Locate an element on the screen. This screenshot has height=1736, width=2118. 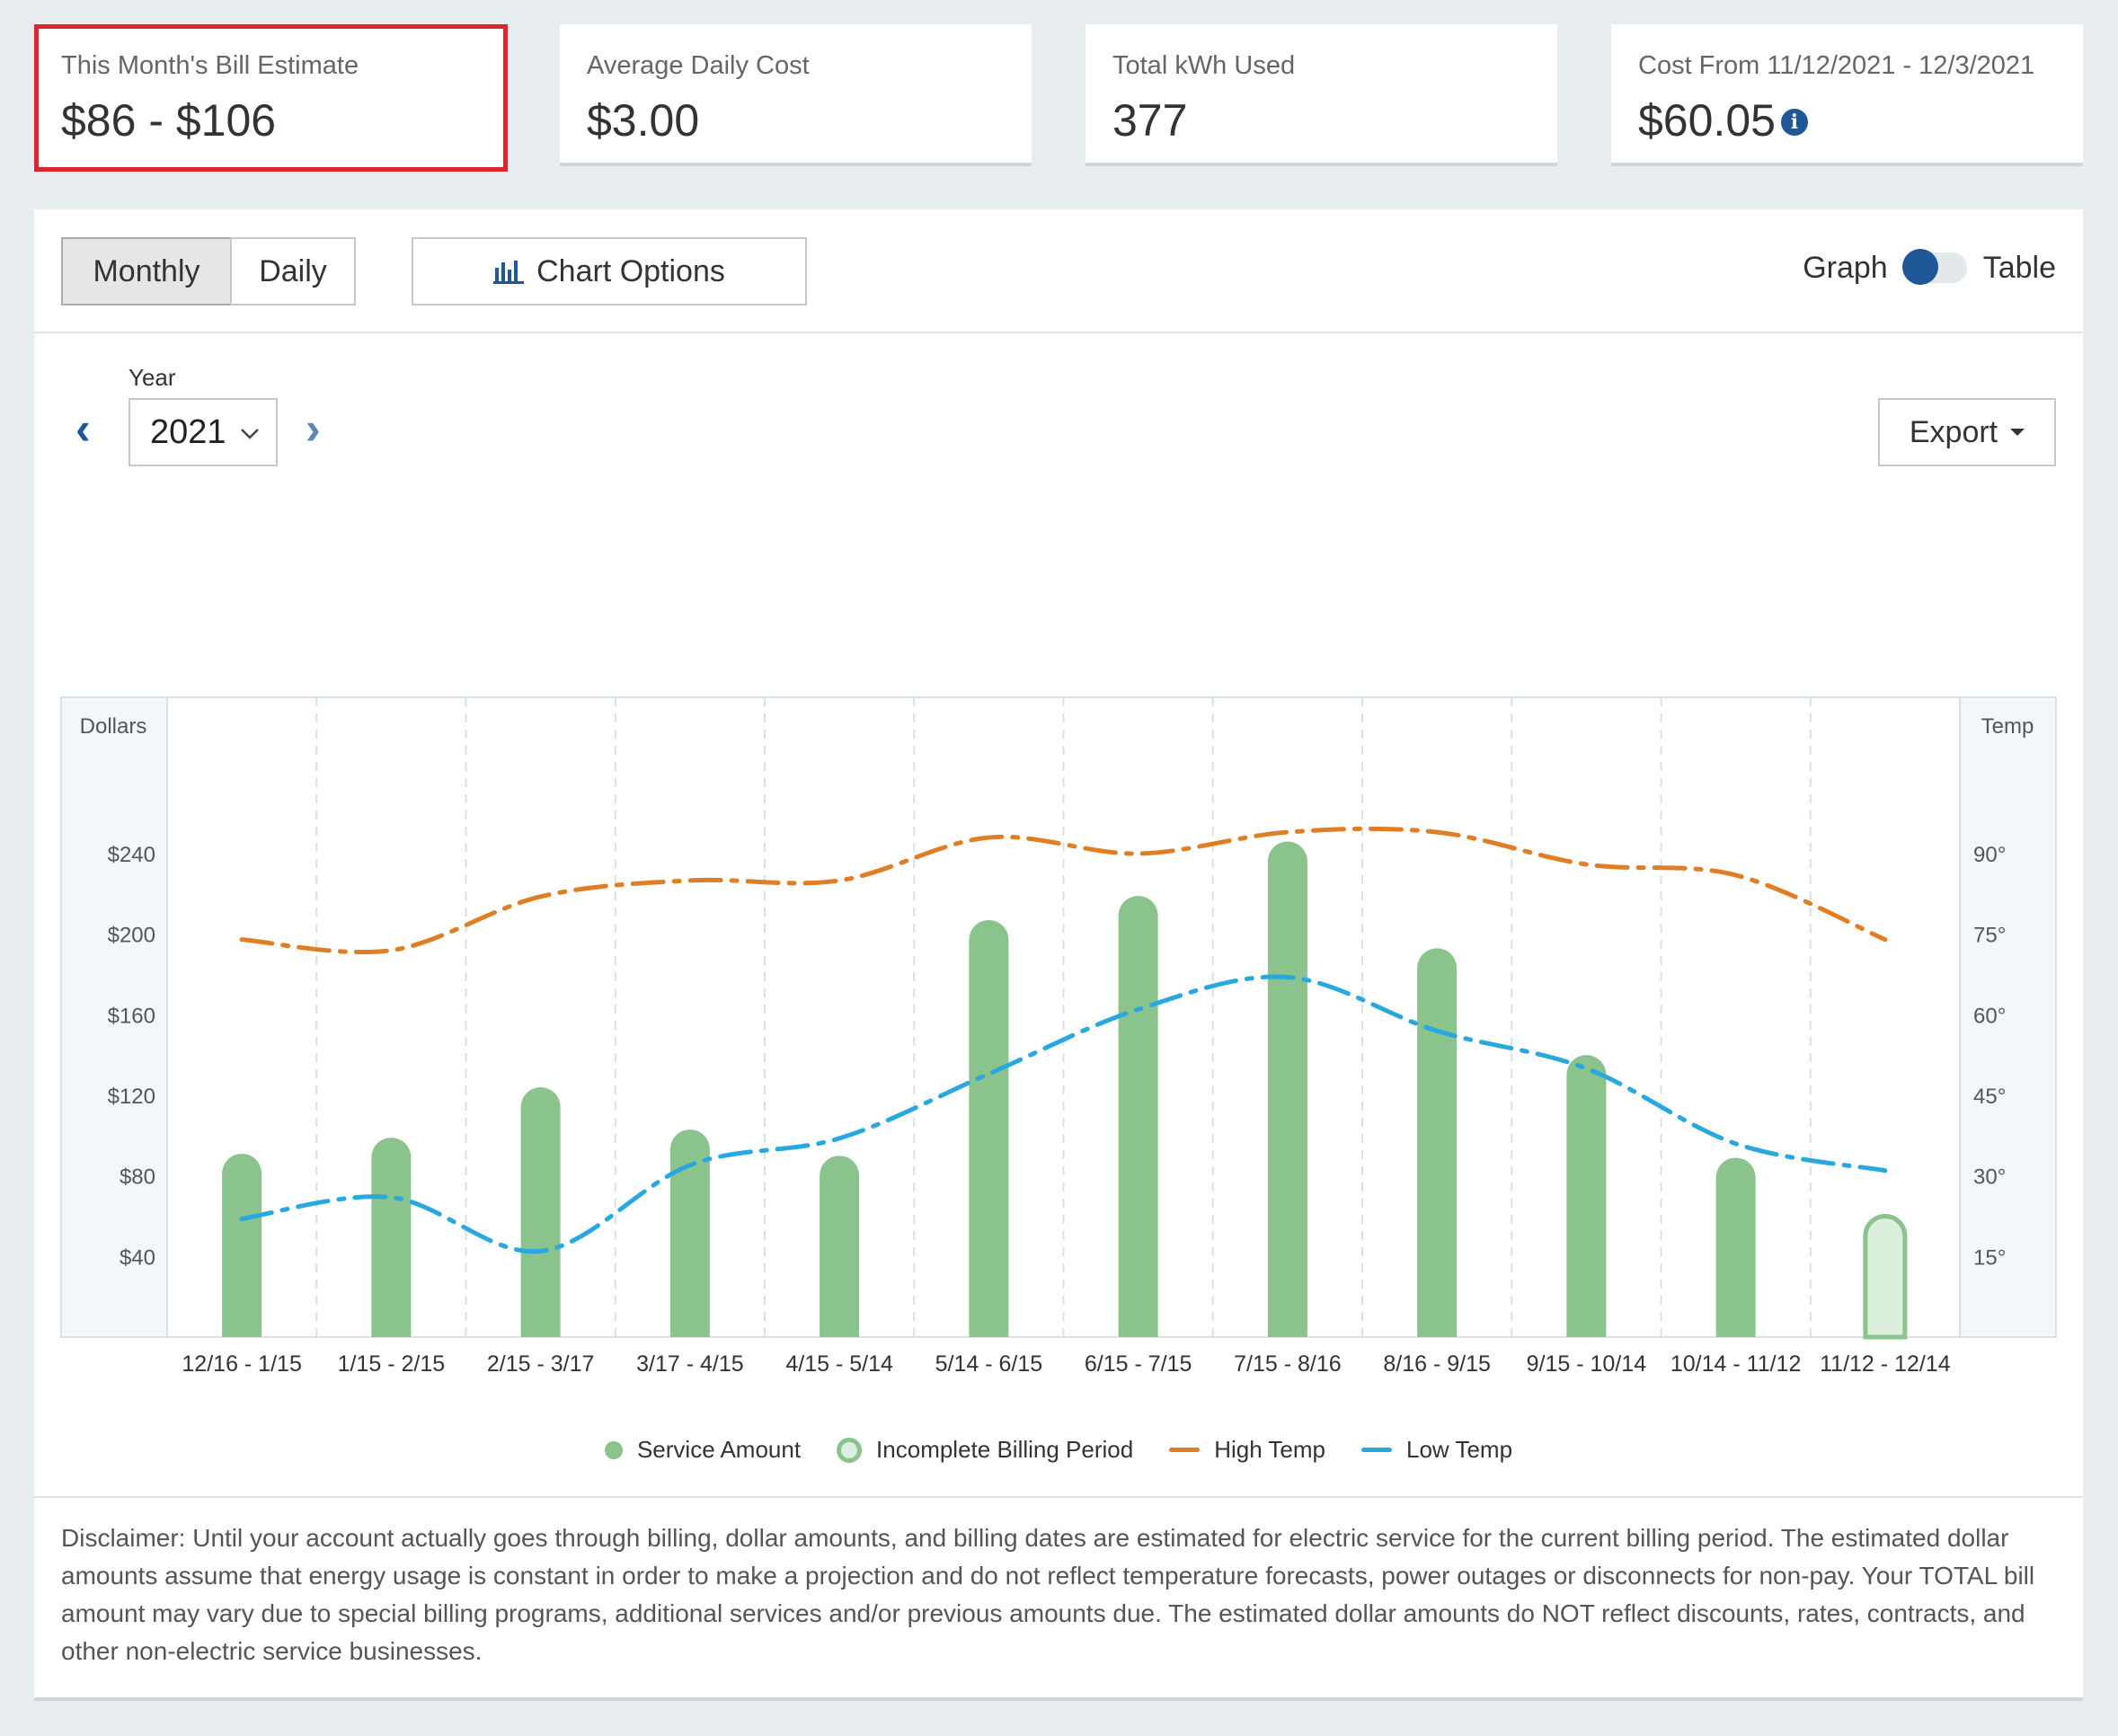
right-tick-label: 60° is located at coordinates (1989, 1016).